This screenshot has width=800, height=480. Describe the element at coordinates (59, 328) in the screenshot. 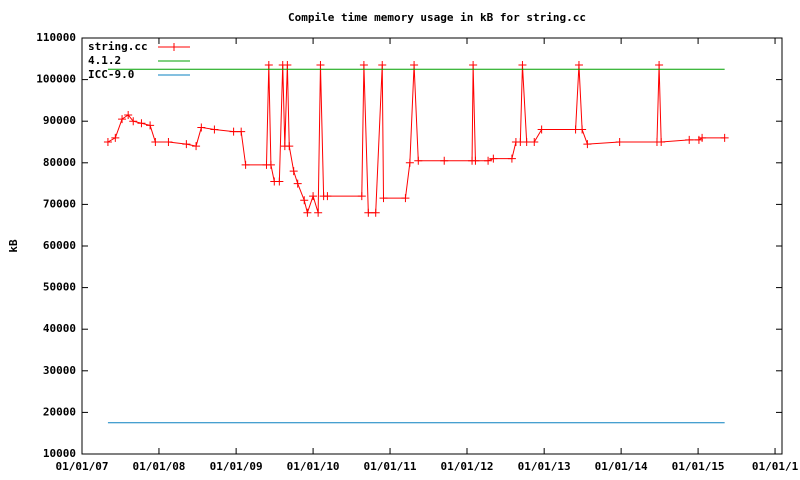

I see `y-tick-label: 40000` at that location.